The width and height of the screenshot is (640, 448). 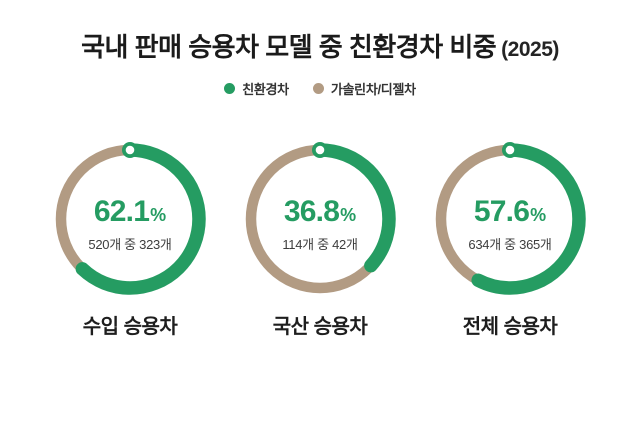 I want to click on chart-card-total: 57.6 % 634개 중 365개 전체 승용차, so click(x=510, y=240).